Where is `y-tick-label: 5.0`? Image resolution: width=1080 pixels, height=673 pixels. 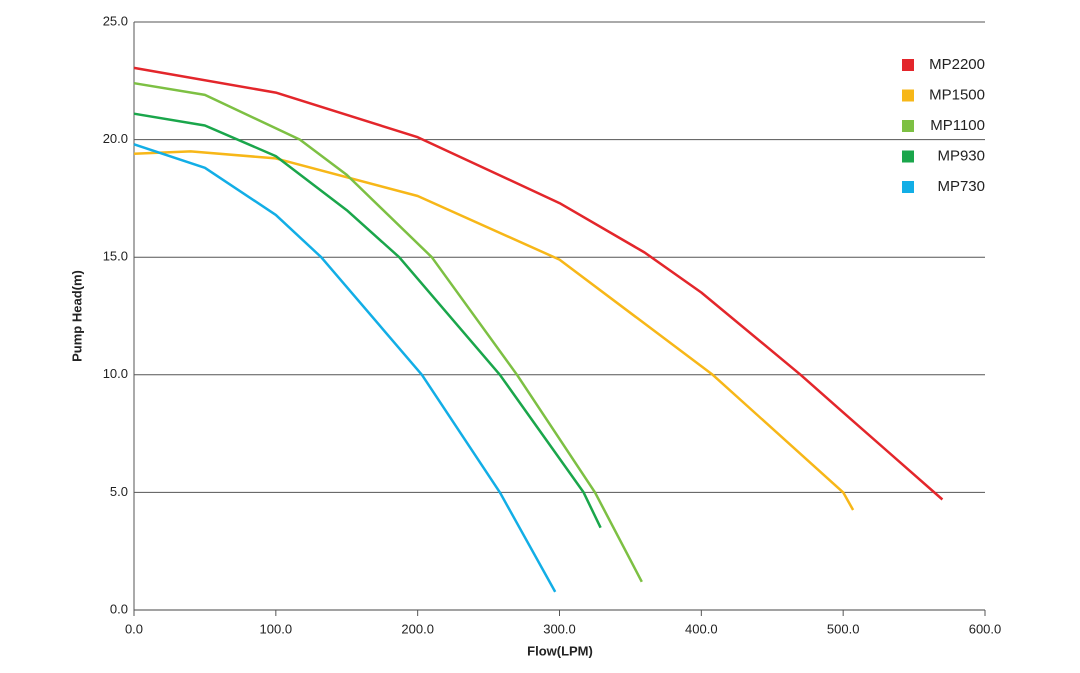 y-tick-label: 5.0 is located at coordinates (119, 491).